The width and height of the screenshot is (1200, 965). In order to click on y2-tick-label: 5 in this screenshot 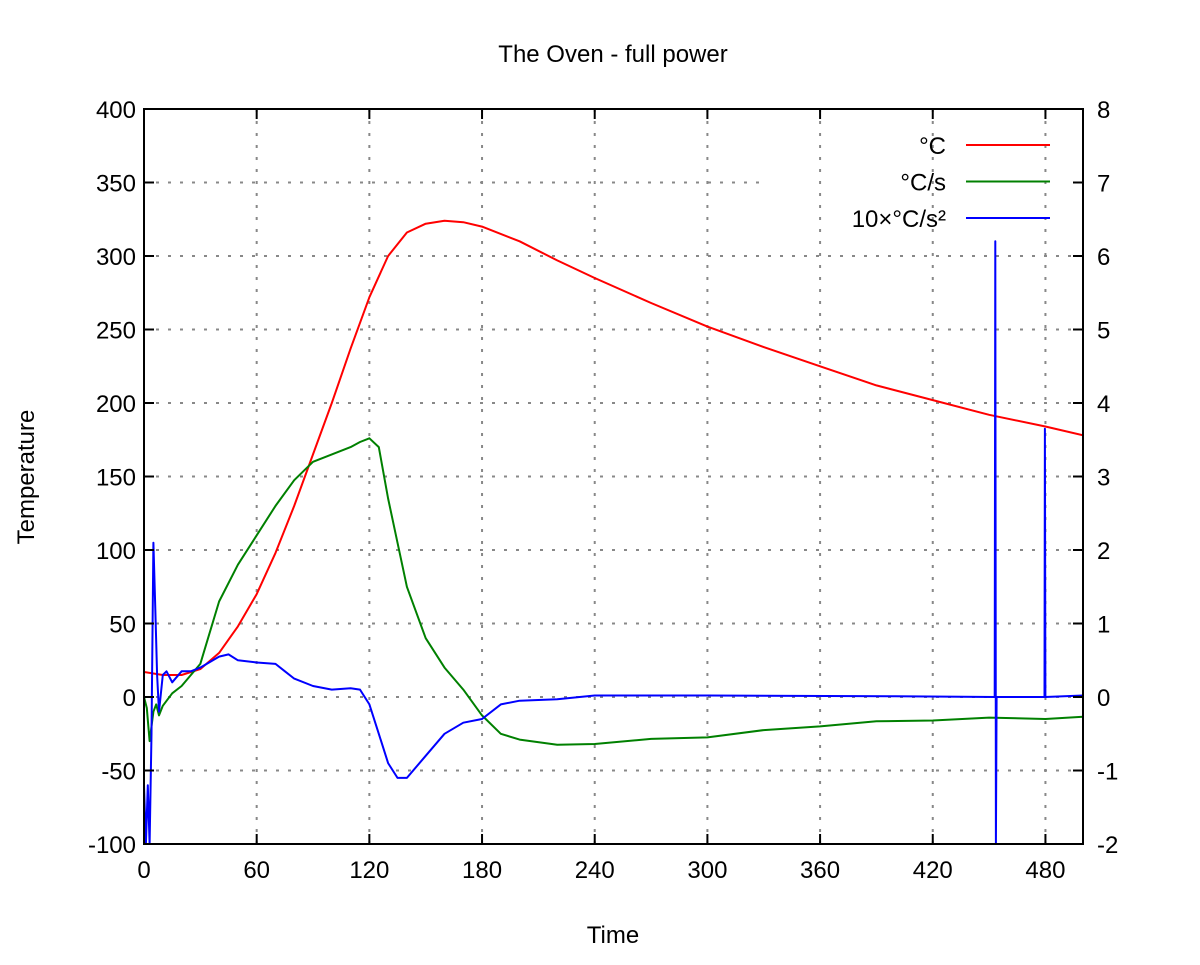, I will do `click(1103, 331)`.